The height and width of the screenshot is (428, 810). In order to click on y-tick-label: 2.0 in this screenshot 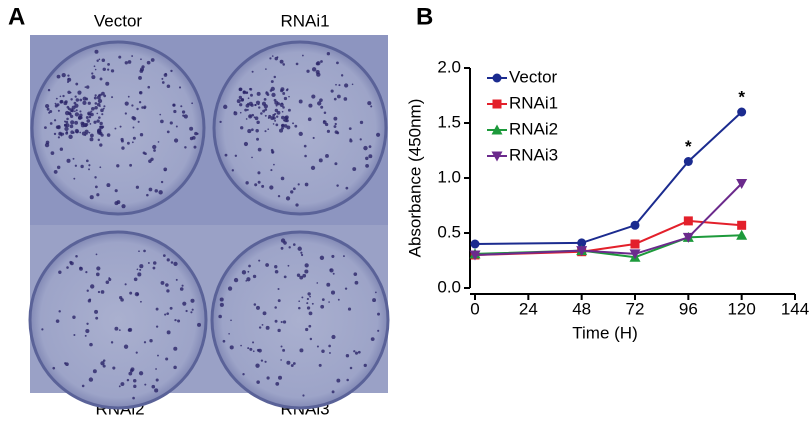, I will do `click(449, 66)`.